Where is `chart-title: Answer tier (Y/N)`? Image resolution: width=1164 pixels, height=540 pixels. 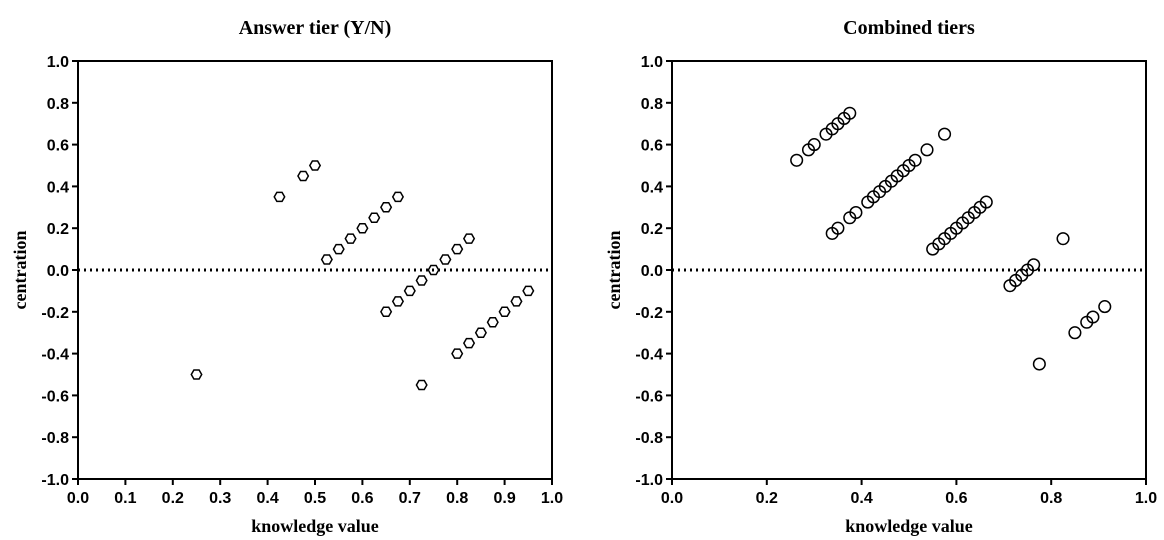
chart-title: Answer tier (Y/N) is located at coordinates (315, 28).